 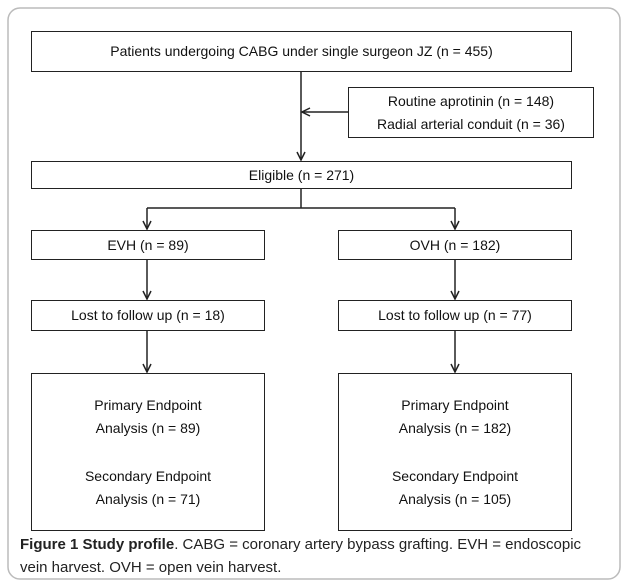 I want to click on box: OVH (n = 182), so click(x=455, y=245).